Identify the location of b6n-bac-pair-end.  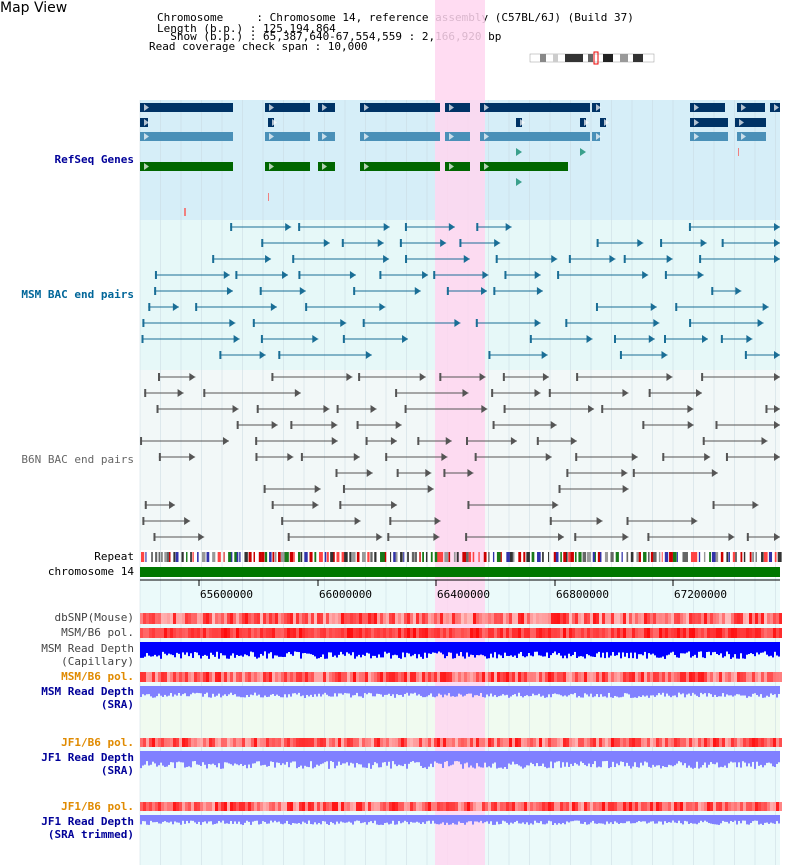
(422, 377).